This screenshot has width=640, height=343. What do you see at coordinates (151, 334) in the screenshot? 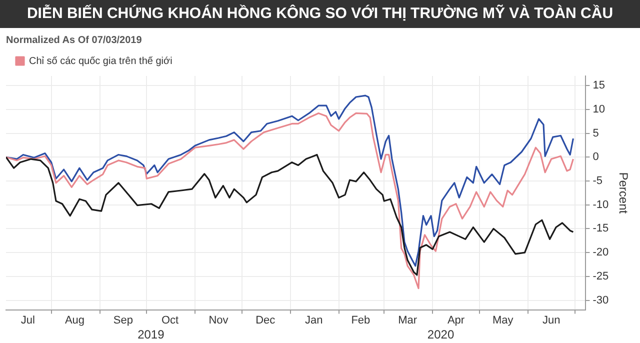
I see `text: 2019` at bounding box center [151, 334].